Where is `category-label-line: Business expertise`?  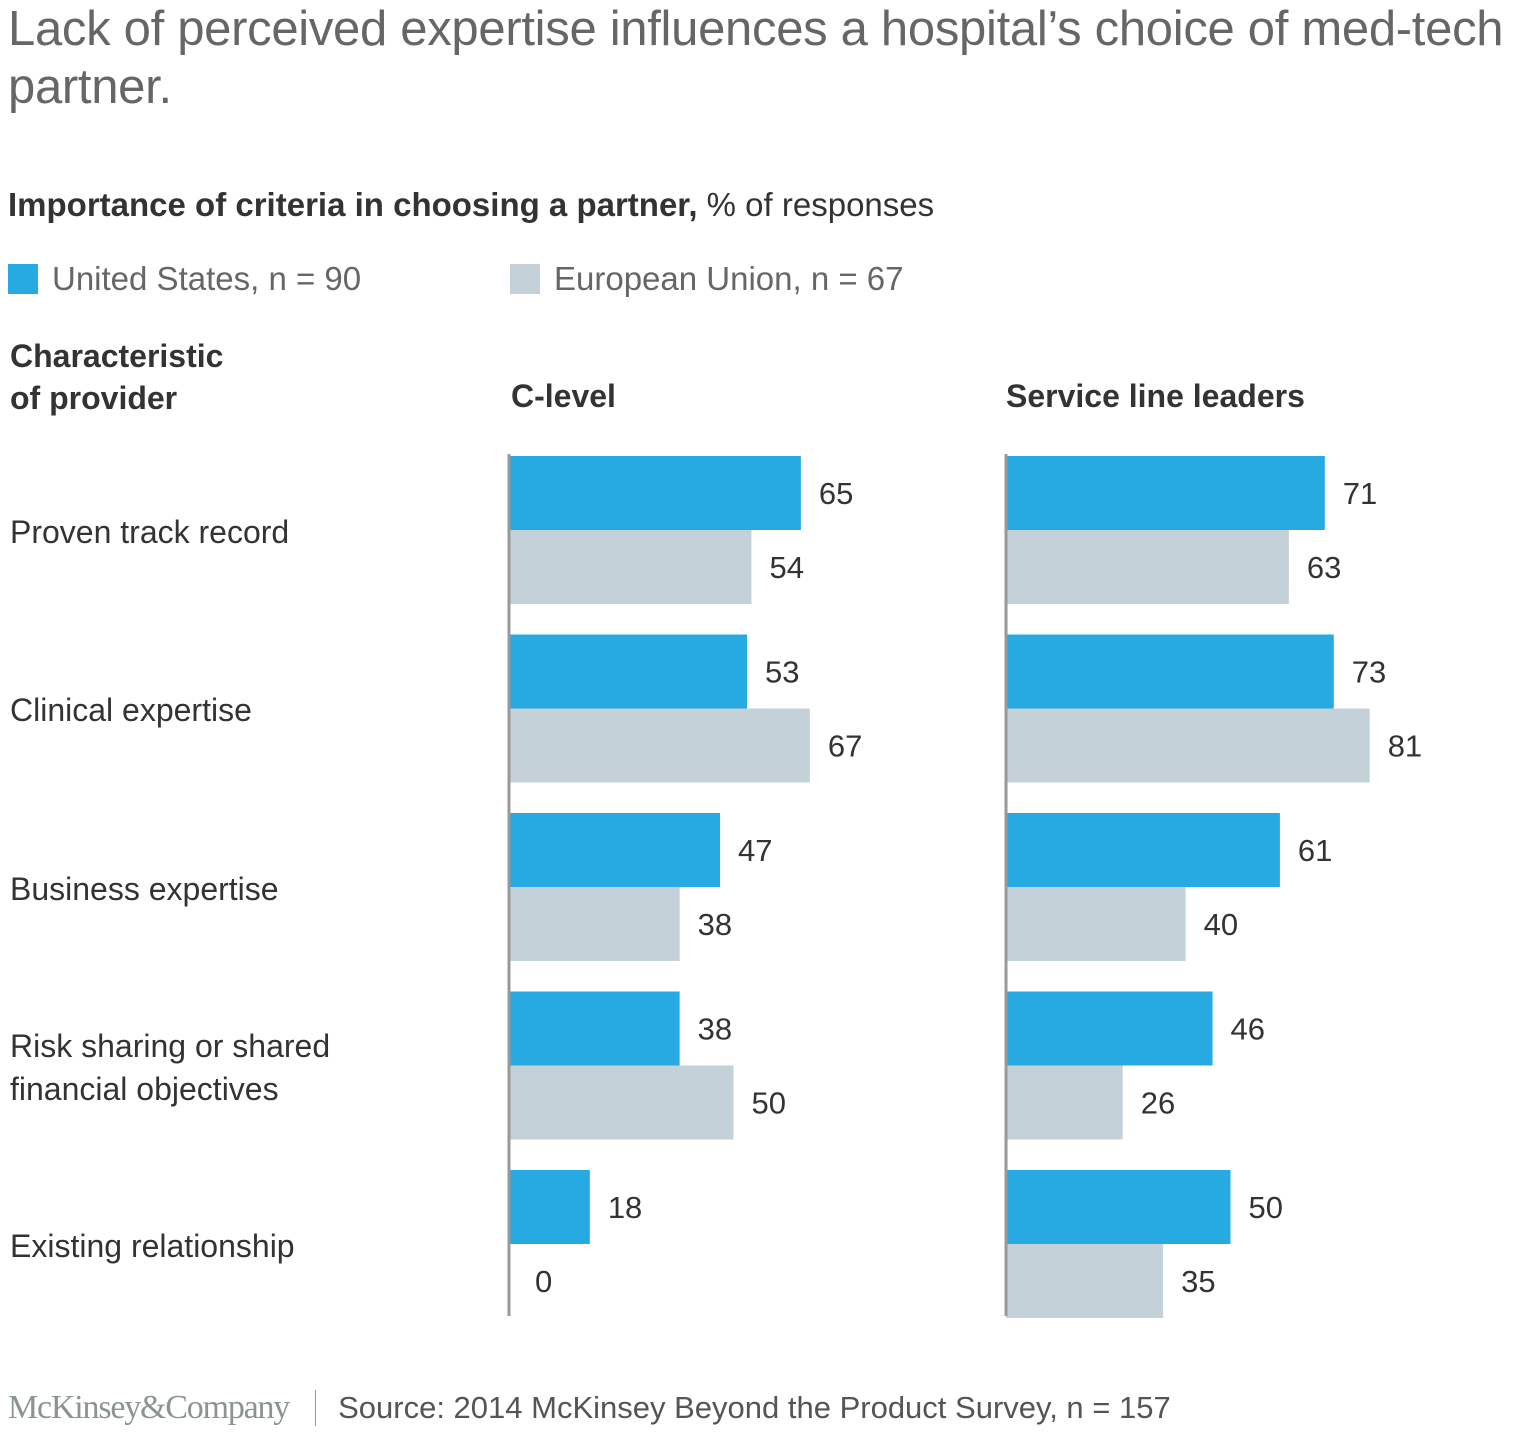 category-label-line: Business expertise is located at coordinates (144, 888).